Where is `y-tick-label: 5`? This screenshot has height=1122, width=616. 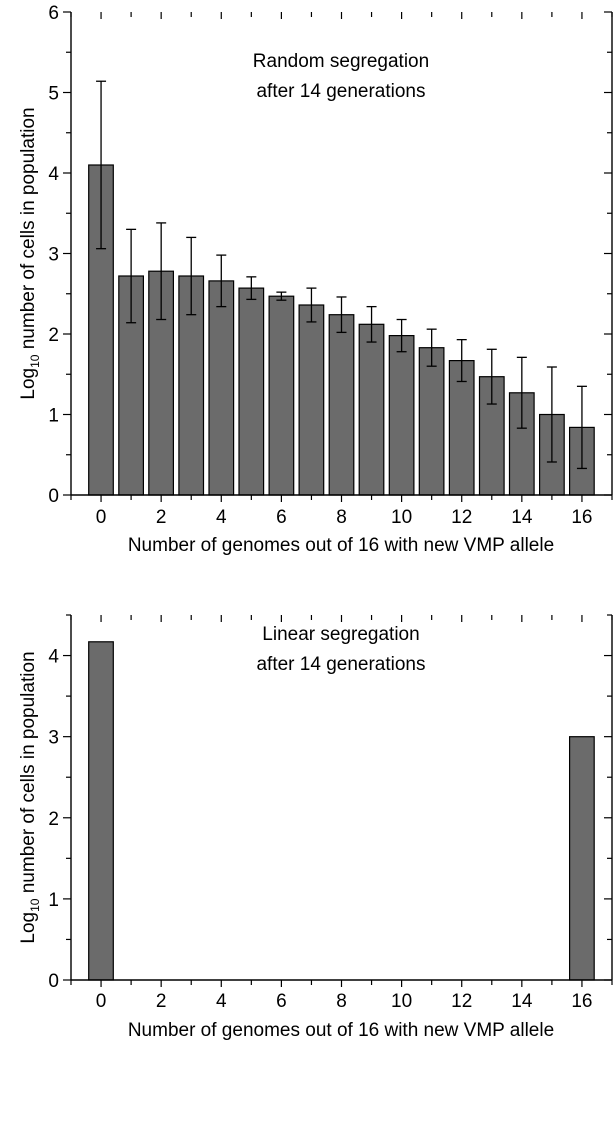
y-tick-label: 5 is located at coordinates (53, 94).